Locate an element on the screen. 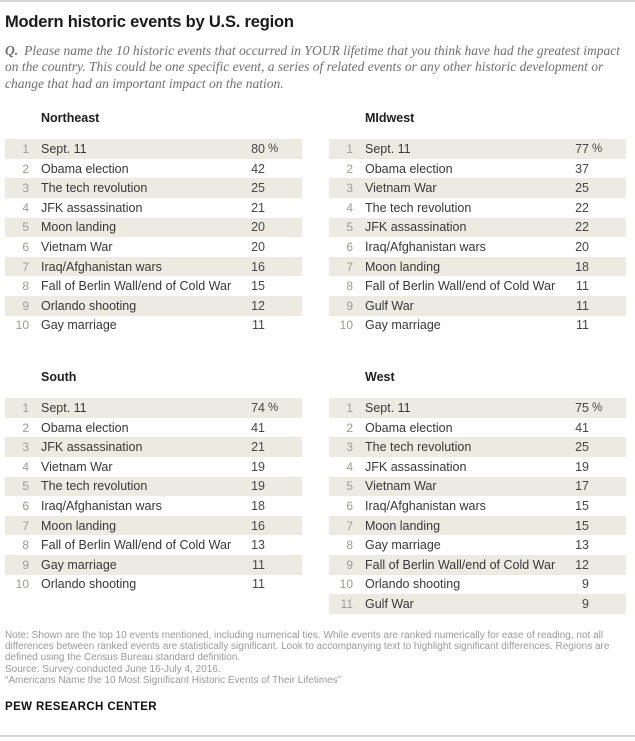 This screenshot has height=741, width=635. table-row: 9 Gay marriage 11 is located at coordinates (153, 564).